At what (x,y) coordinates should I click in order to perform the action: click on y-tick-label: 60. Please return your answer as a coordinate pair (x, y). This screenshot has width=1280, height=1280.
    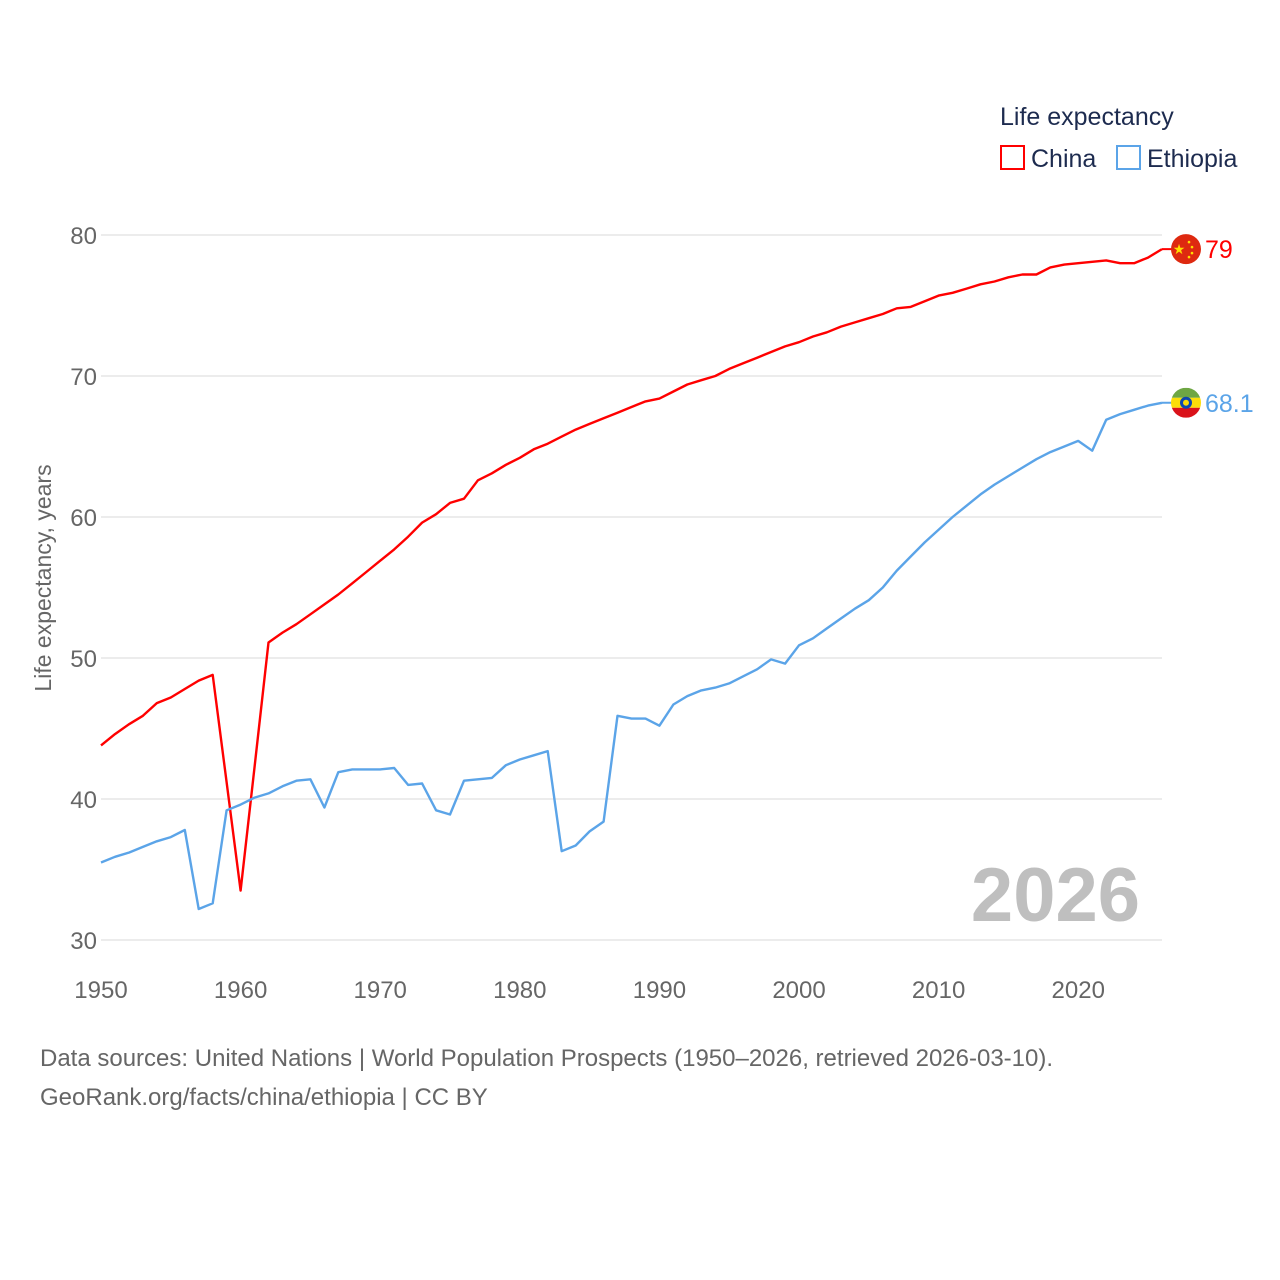
    Looking at the image, I should click on (83, 518).